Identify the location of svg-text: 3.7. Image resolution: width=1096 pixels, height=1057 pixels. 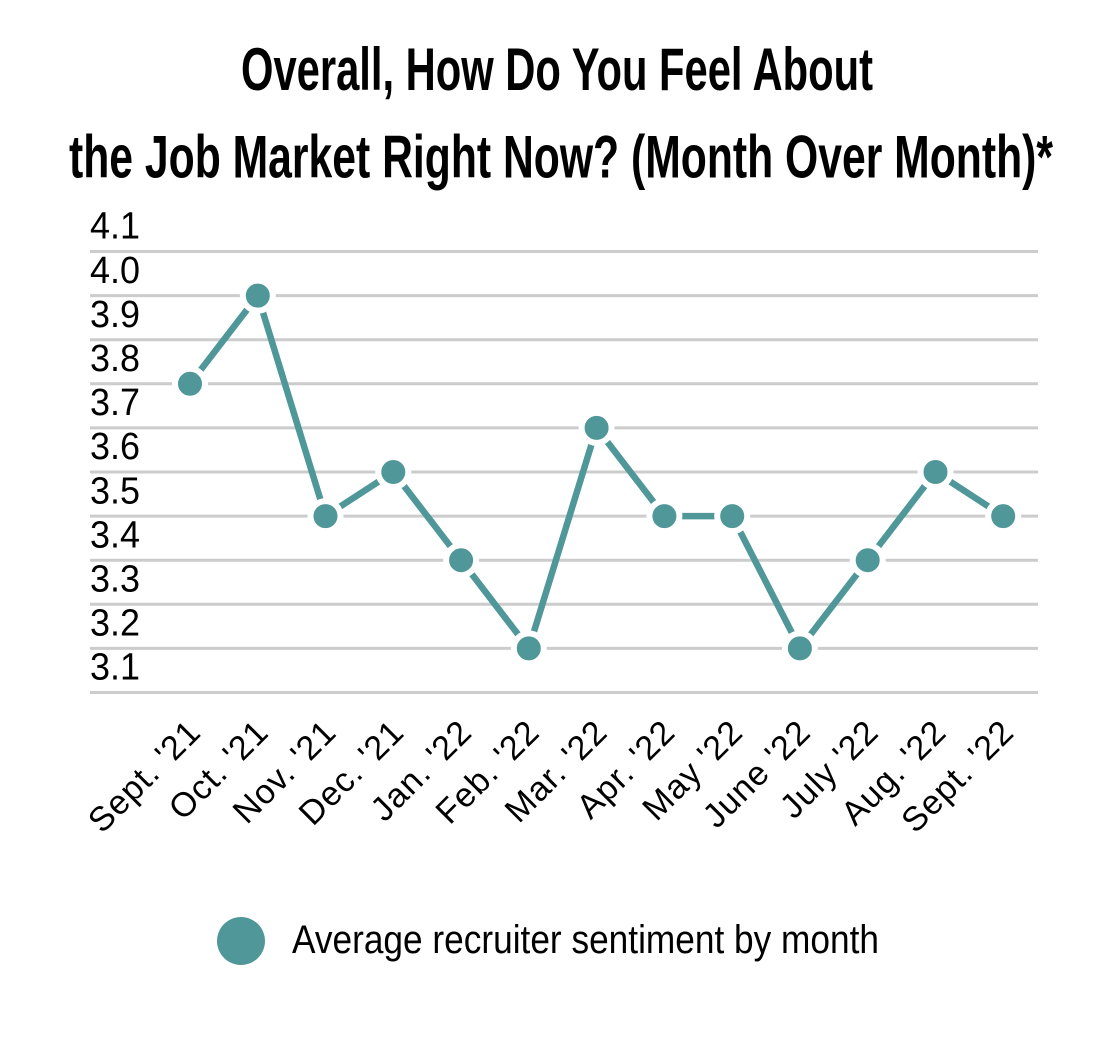
(115, 403).